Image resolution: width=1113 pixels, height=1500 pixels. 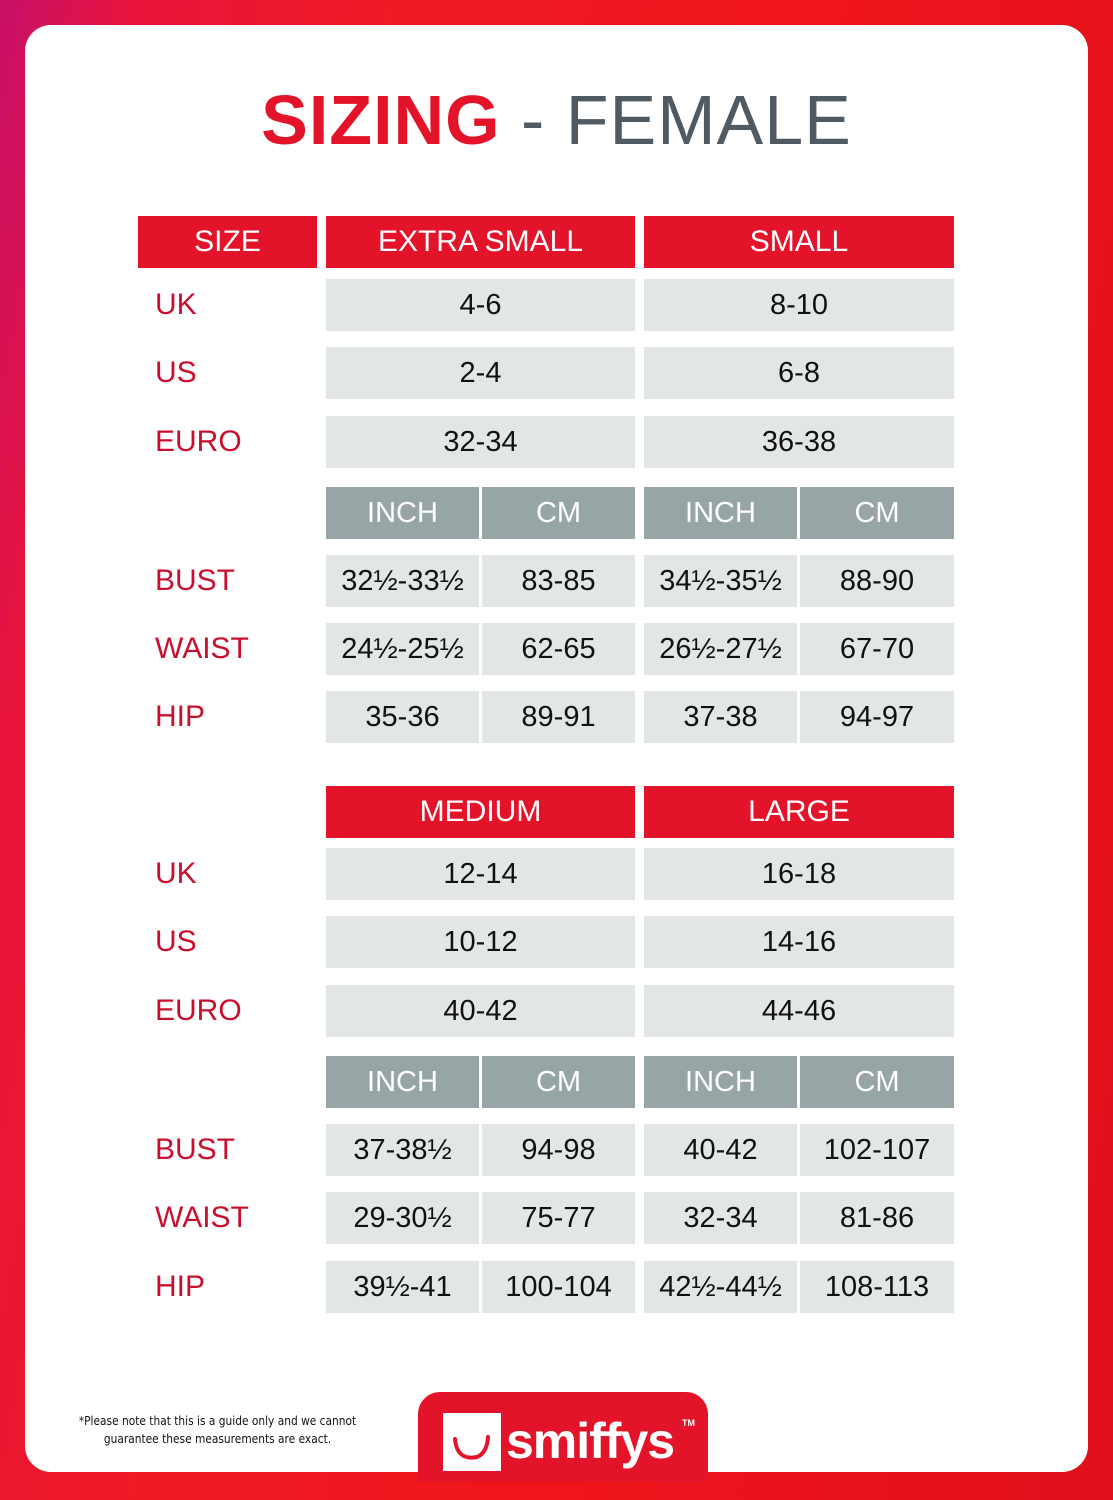 I want to click on measurement-cell: 34½-35½, so click(x=720, y=581).